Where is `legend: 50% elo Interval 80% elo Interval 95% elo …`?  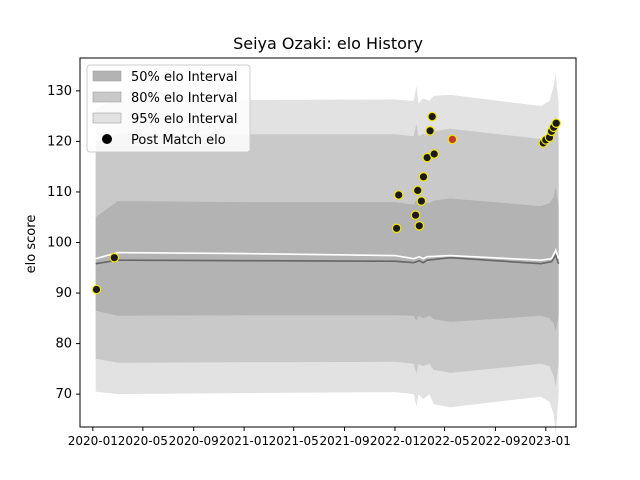
legend: 50% elo Interval 80% elo Interval 95% elo … is located at coordinates (168, 108).